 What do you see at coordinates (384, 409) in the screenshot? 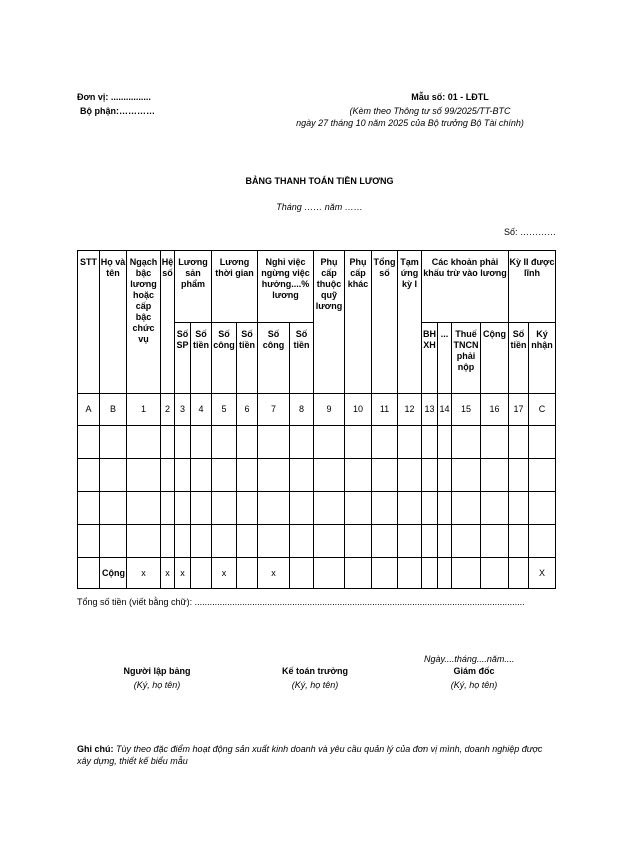
I see `index-cell: 11` at bounding box center [384, 409].